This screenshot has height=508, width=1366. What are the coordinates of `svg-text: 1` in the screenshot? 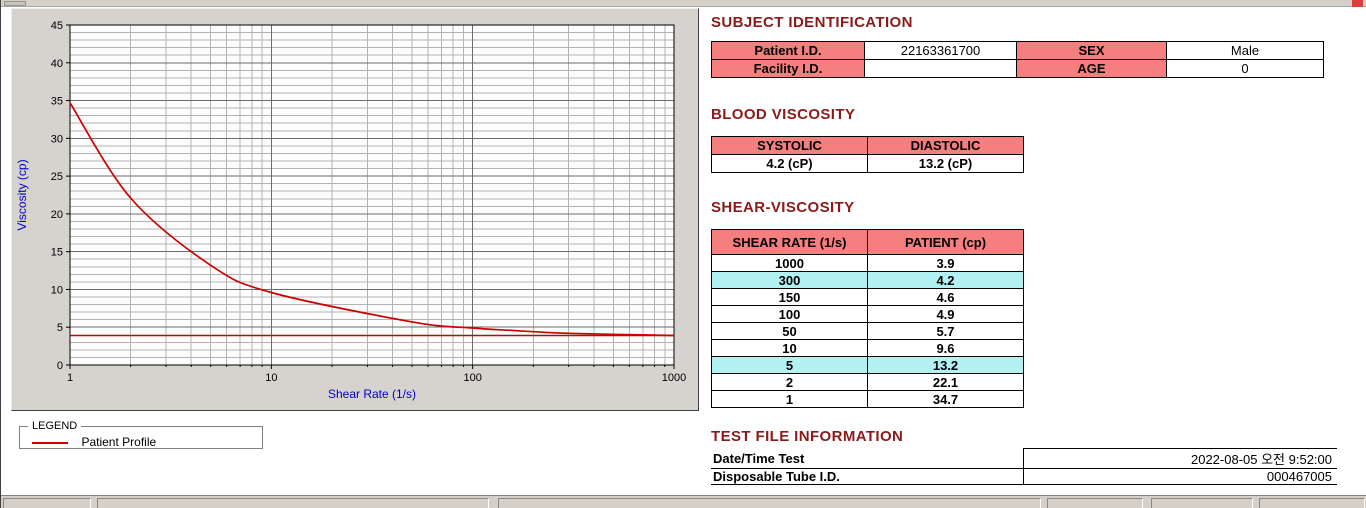 It's located at (70, 378).